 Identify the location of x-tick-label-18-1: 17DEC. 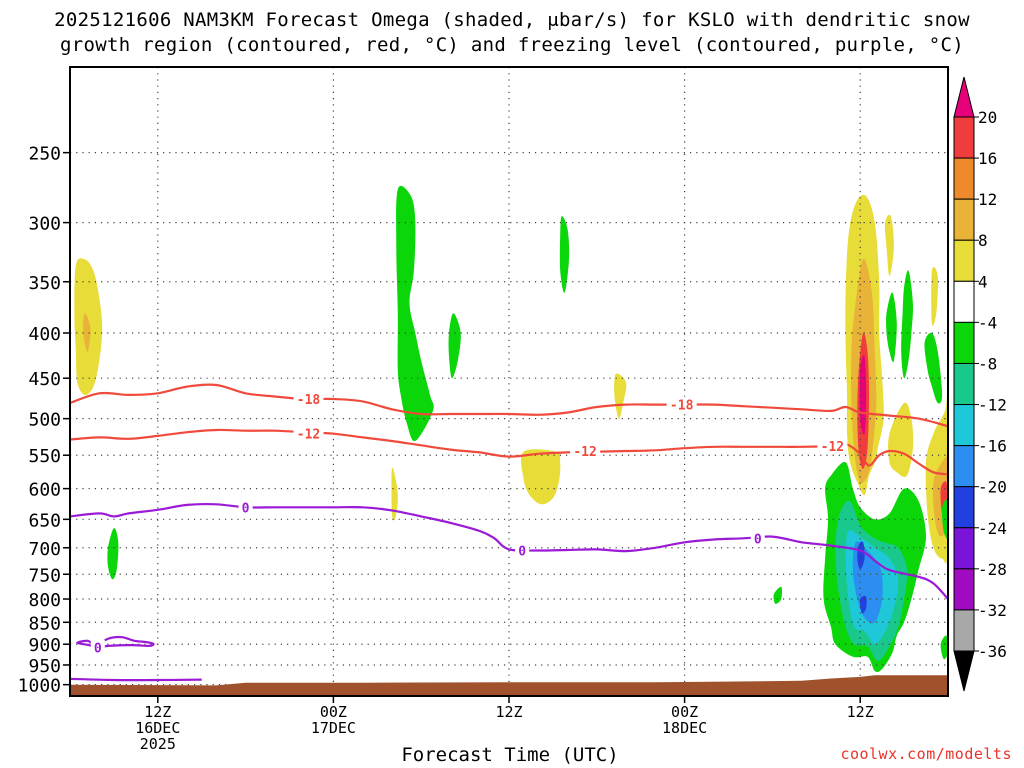
(333, 728).